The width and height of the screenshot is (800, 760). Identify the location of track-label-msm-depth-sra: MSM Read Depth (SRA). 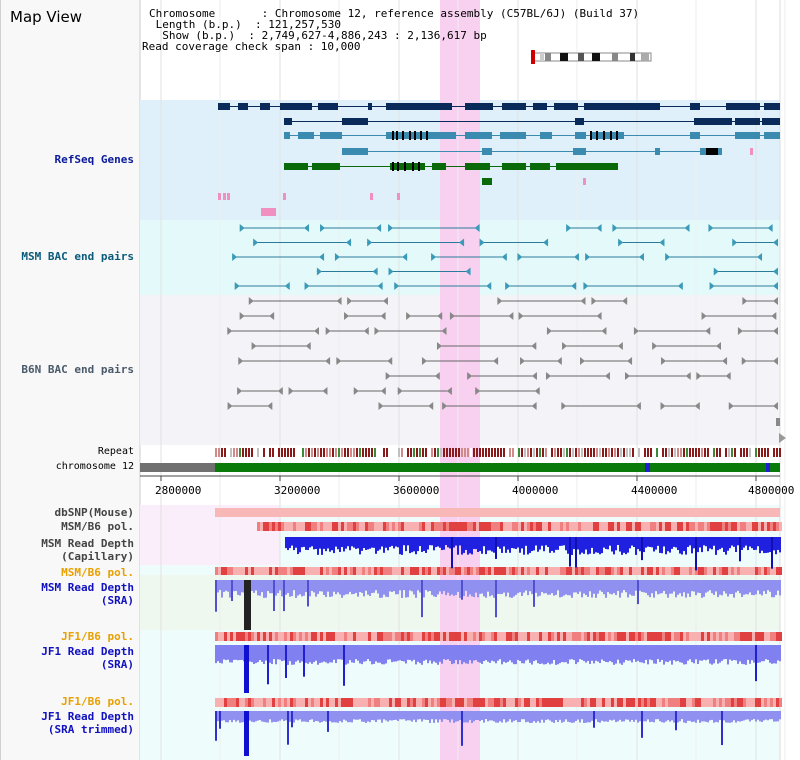
(69, 594).